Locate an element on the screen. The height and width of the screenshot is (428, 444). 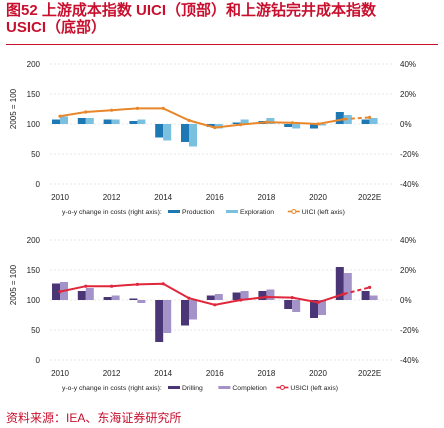
legend-line-marker is located at coordinates (294, 211).